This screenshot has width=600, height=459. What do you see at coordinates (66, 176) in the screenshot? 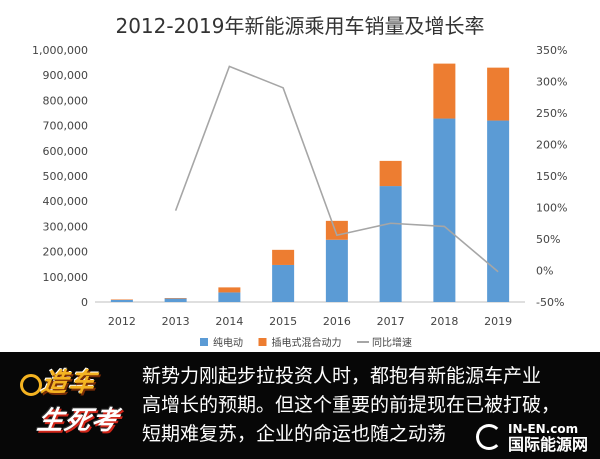
I see `y-tick-label: 500,000` at bounding box center [66, 176].